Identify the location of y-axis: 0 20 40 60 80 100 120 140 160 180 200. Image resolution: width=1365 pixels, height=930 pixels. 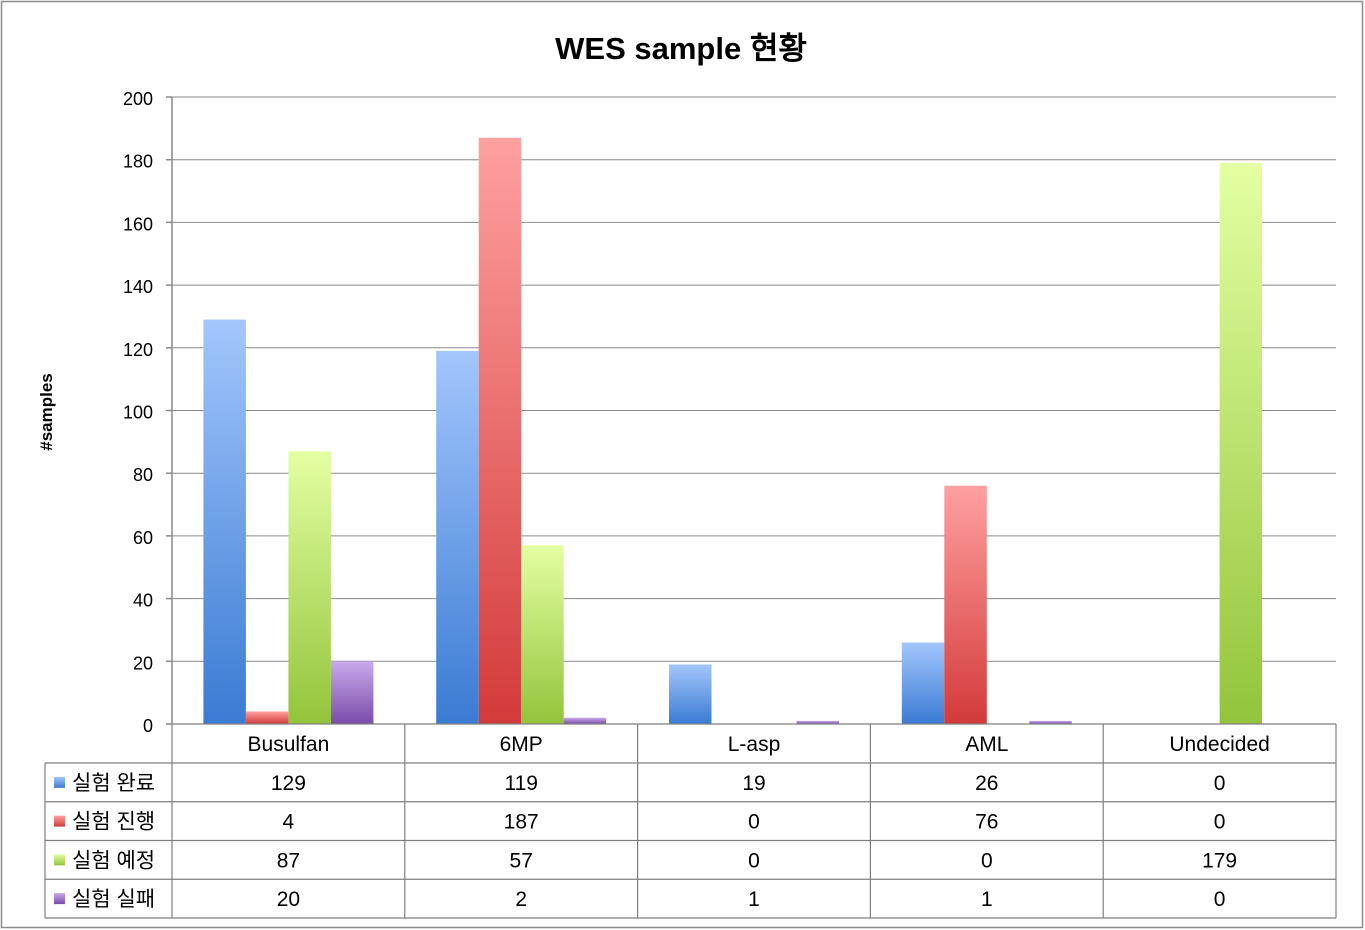
(148, 412).